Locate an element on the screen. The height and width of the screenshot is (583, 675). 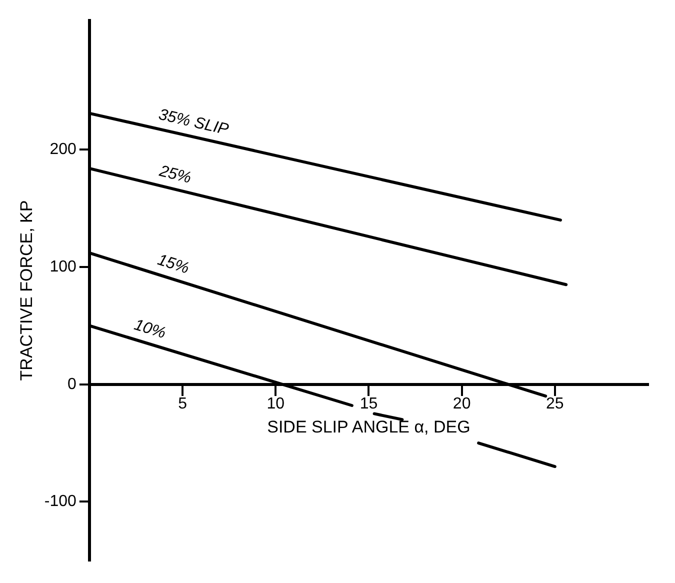
x-tick-label: 10 is located at coordinates (275, 403).